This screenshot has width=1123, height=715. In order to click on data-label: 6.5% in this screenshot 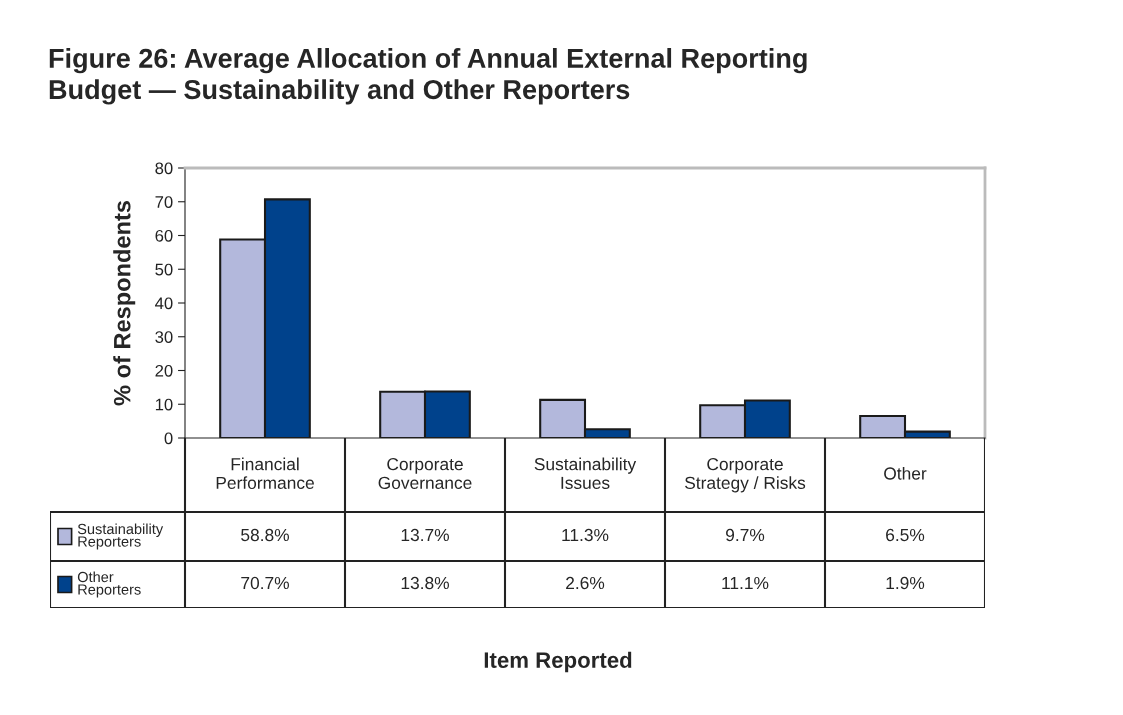, I will do `click(905, 535)`.